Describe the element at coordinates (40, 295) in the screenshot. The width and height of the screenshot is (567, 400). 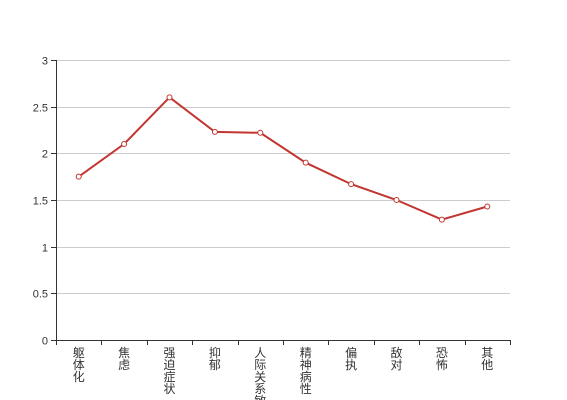
I see `y-tick-label-1: 0.5` at that location.